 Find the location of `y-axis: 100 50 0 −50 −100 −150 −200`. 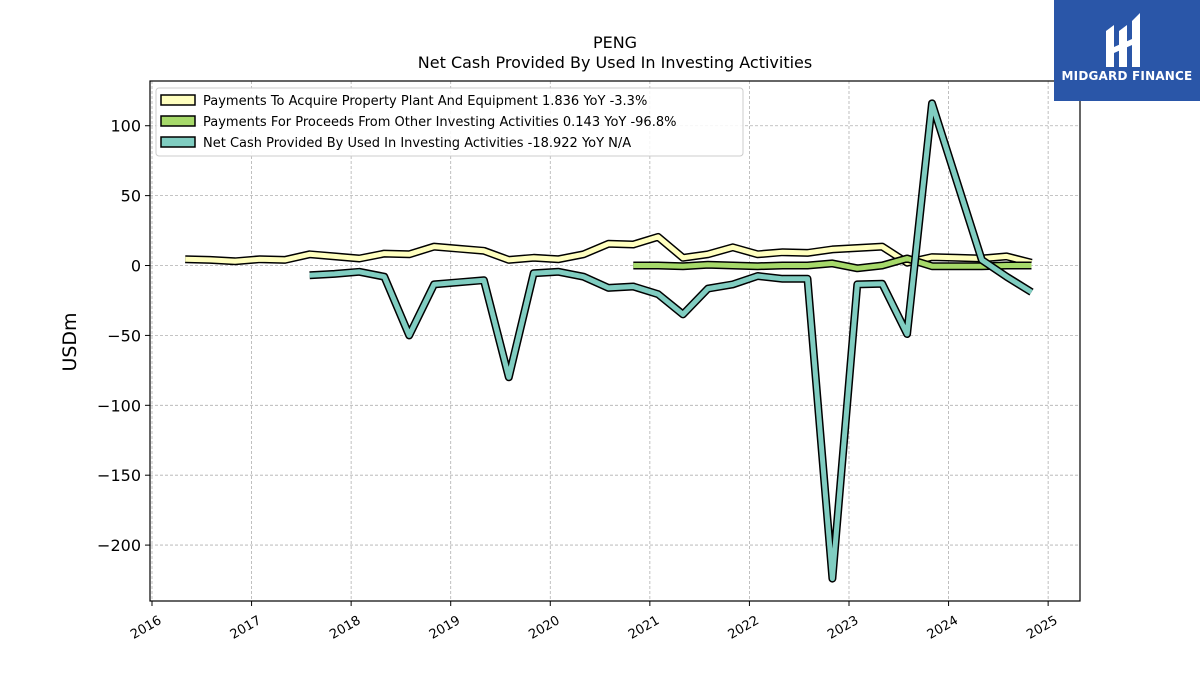

y-axis: 100 50 0 −50 −100 −150 −200 is located at coordinates (123, 336).